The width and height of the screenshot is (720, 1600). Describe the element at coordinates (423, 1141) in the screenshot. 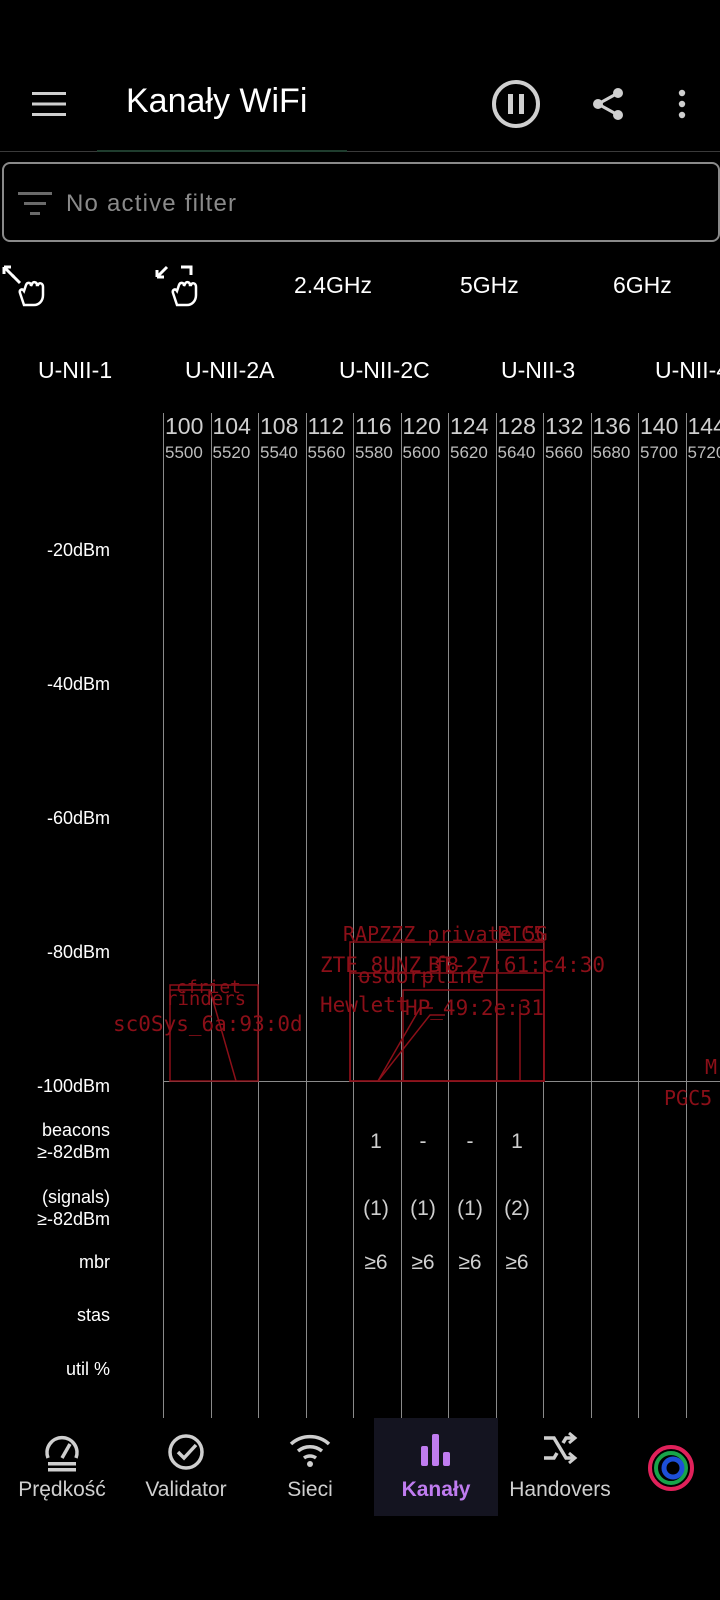

I see `beacons-value: -` at that location.